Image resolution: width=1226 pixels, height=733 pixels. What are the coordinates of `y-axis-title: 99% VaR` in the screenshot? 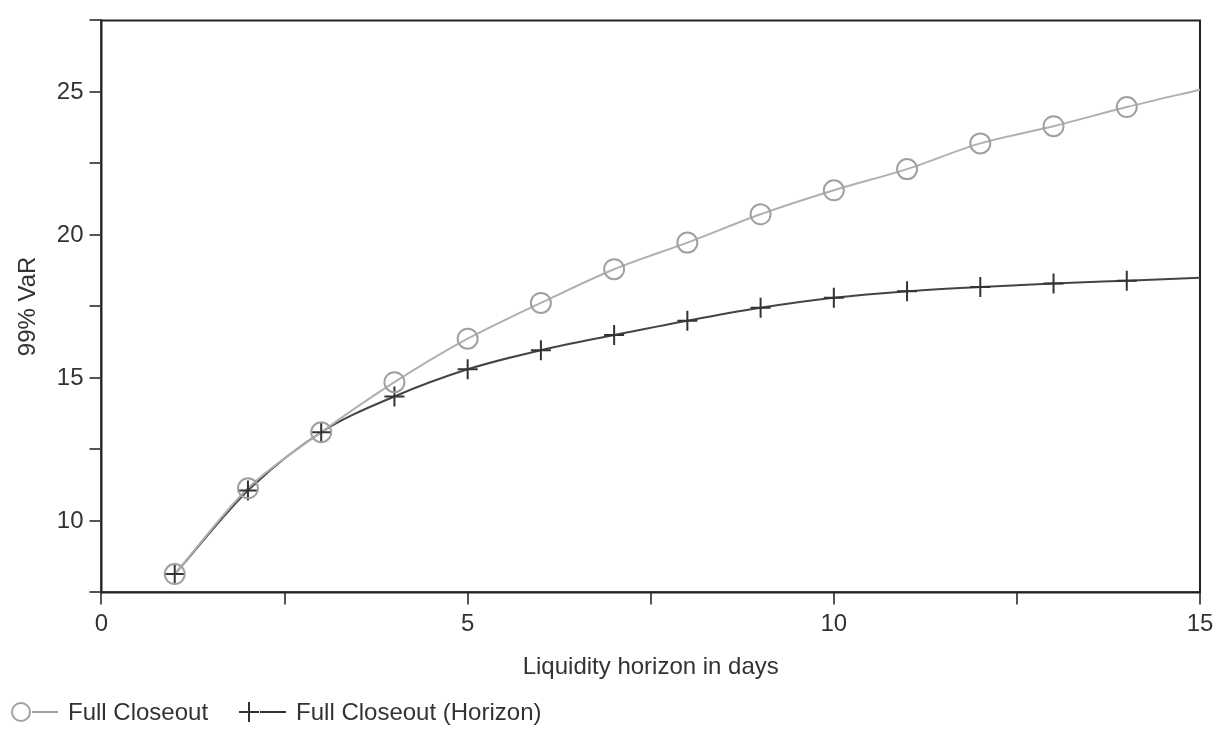 It's located at (27, 306).